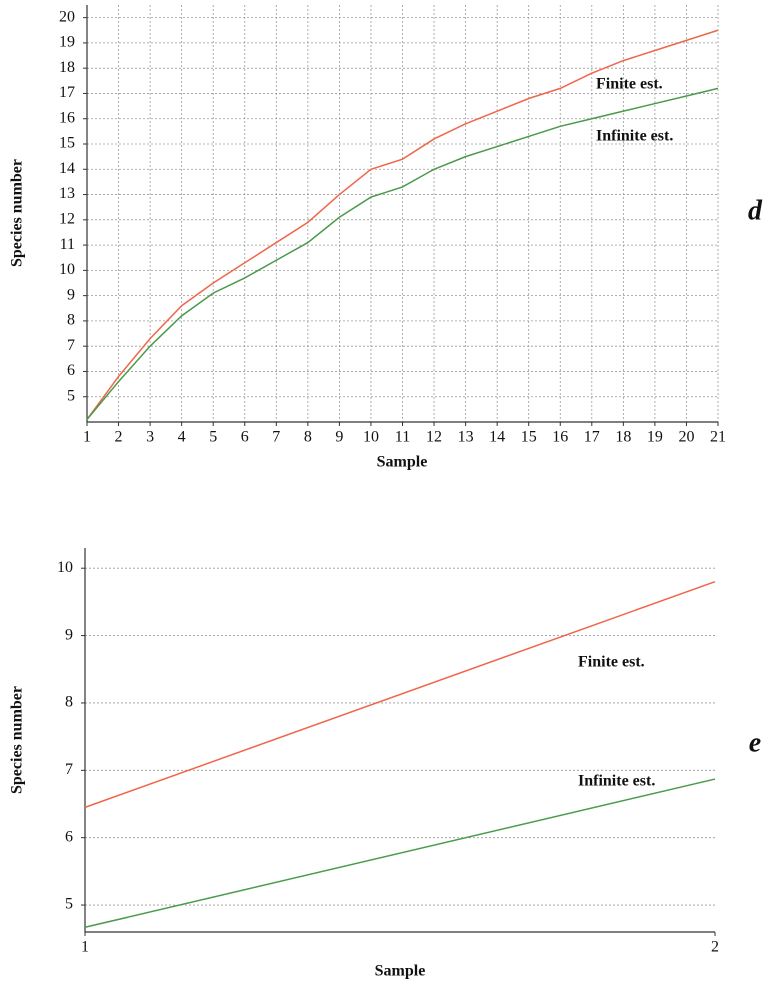  I want to click on y-tick-label: 19, so click(67, 42).